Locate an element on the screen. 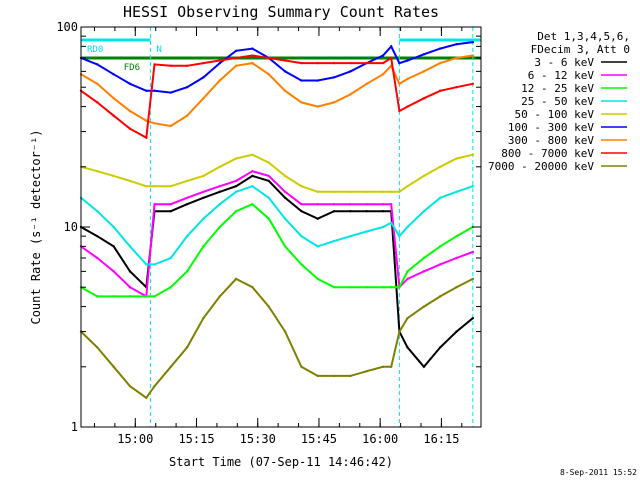  legend-entry-label: 25 - 50 keV is located at coordinates (557, 101).